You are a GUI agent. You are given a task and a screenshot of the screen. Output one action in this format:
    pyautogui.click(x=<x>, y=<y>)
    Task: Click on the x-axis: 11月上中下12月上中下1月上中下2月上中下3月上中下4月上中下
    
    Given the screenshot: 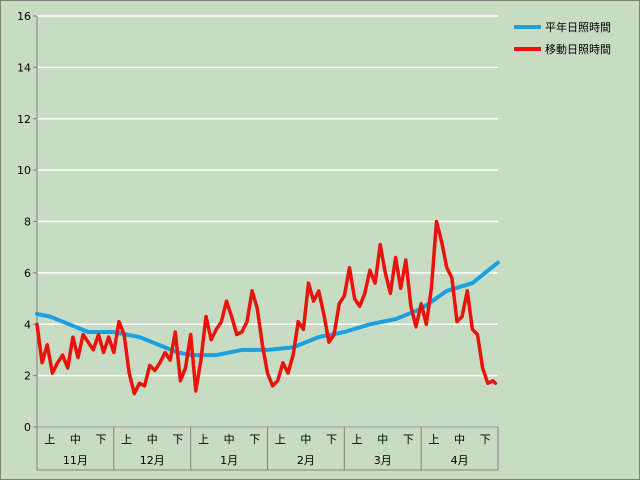 What is the action you would take?
    pyautogui.click(x=267, y=448)
    